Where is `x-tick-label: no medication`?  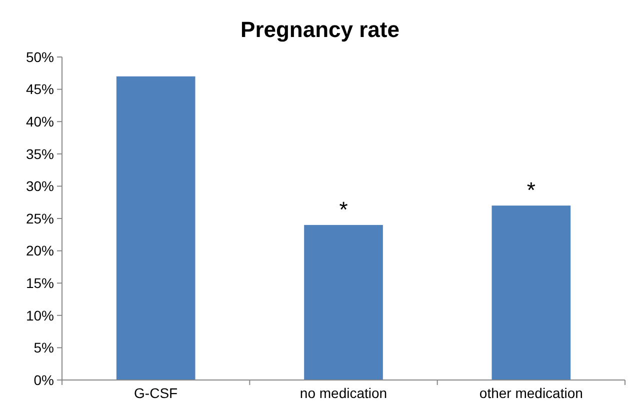 x-tick-label: no medication is located at coordinates (344, 393).